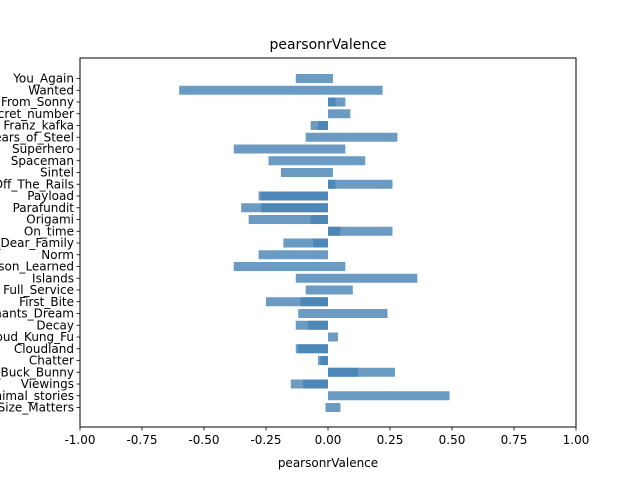 The image size is (640, 480). Describe the element at coordinates (37, 396) in the screenshot. I see `y-tick-label: Animal_stories` at that location.